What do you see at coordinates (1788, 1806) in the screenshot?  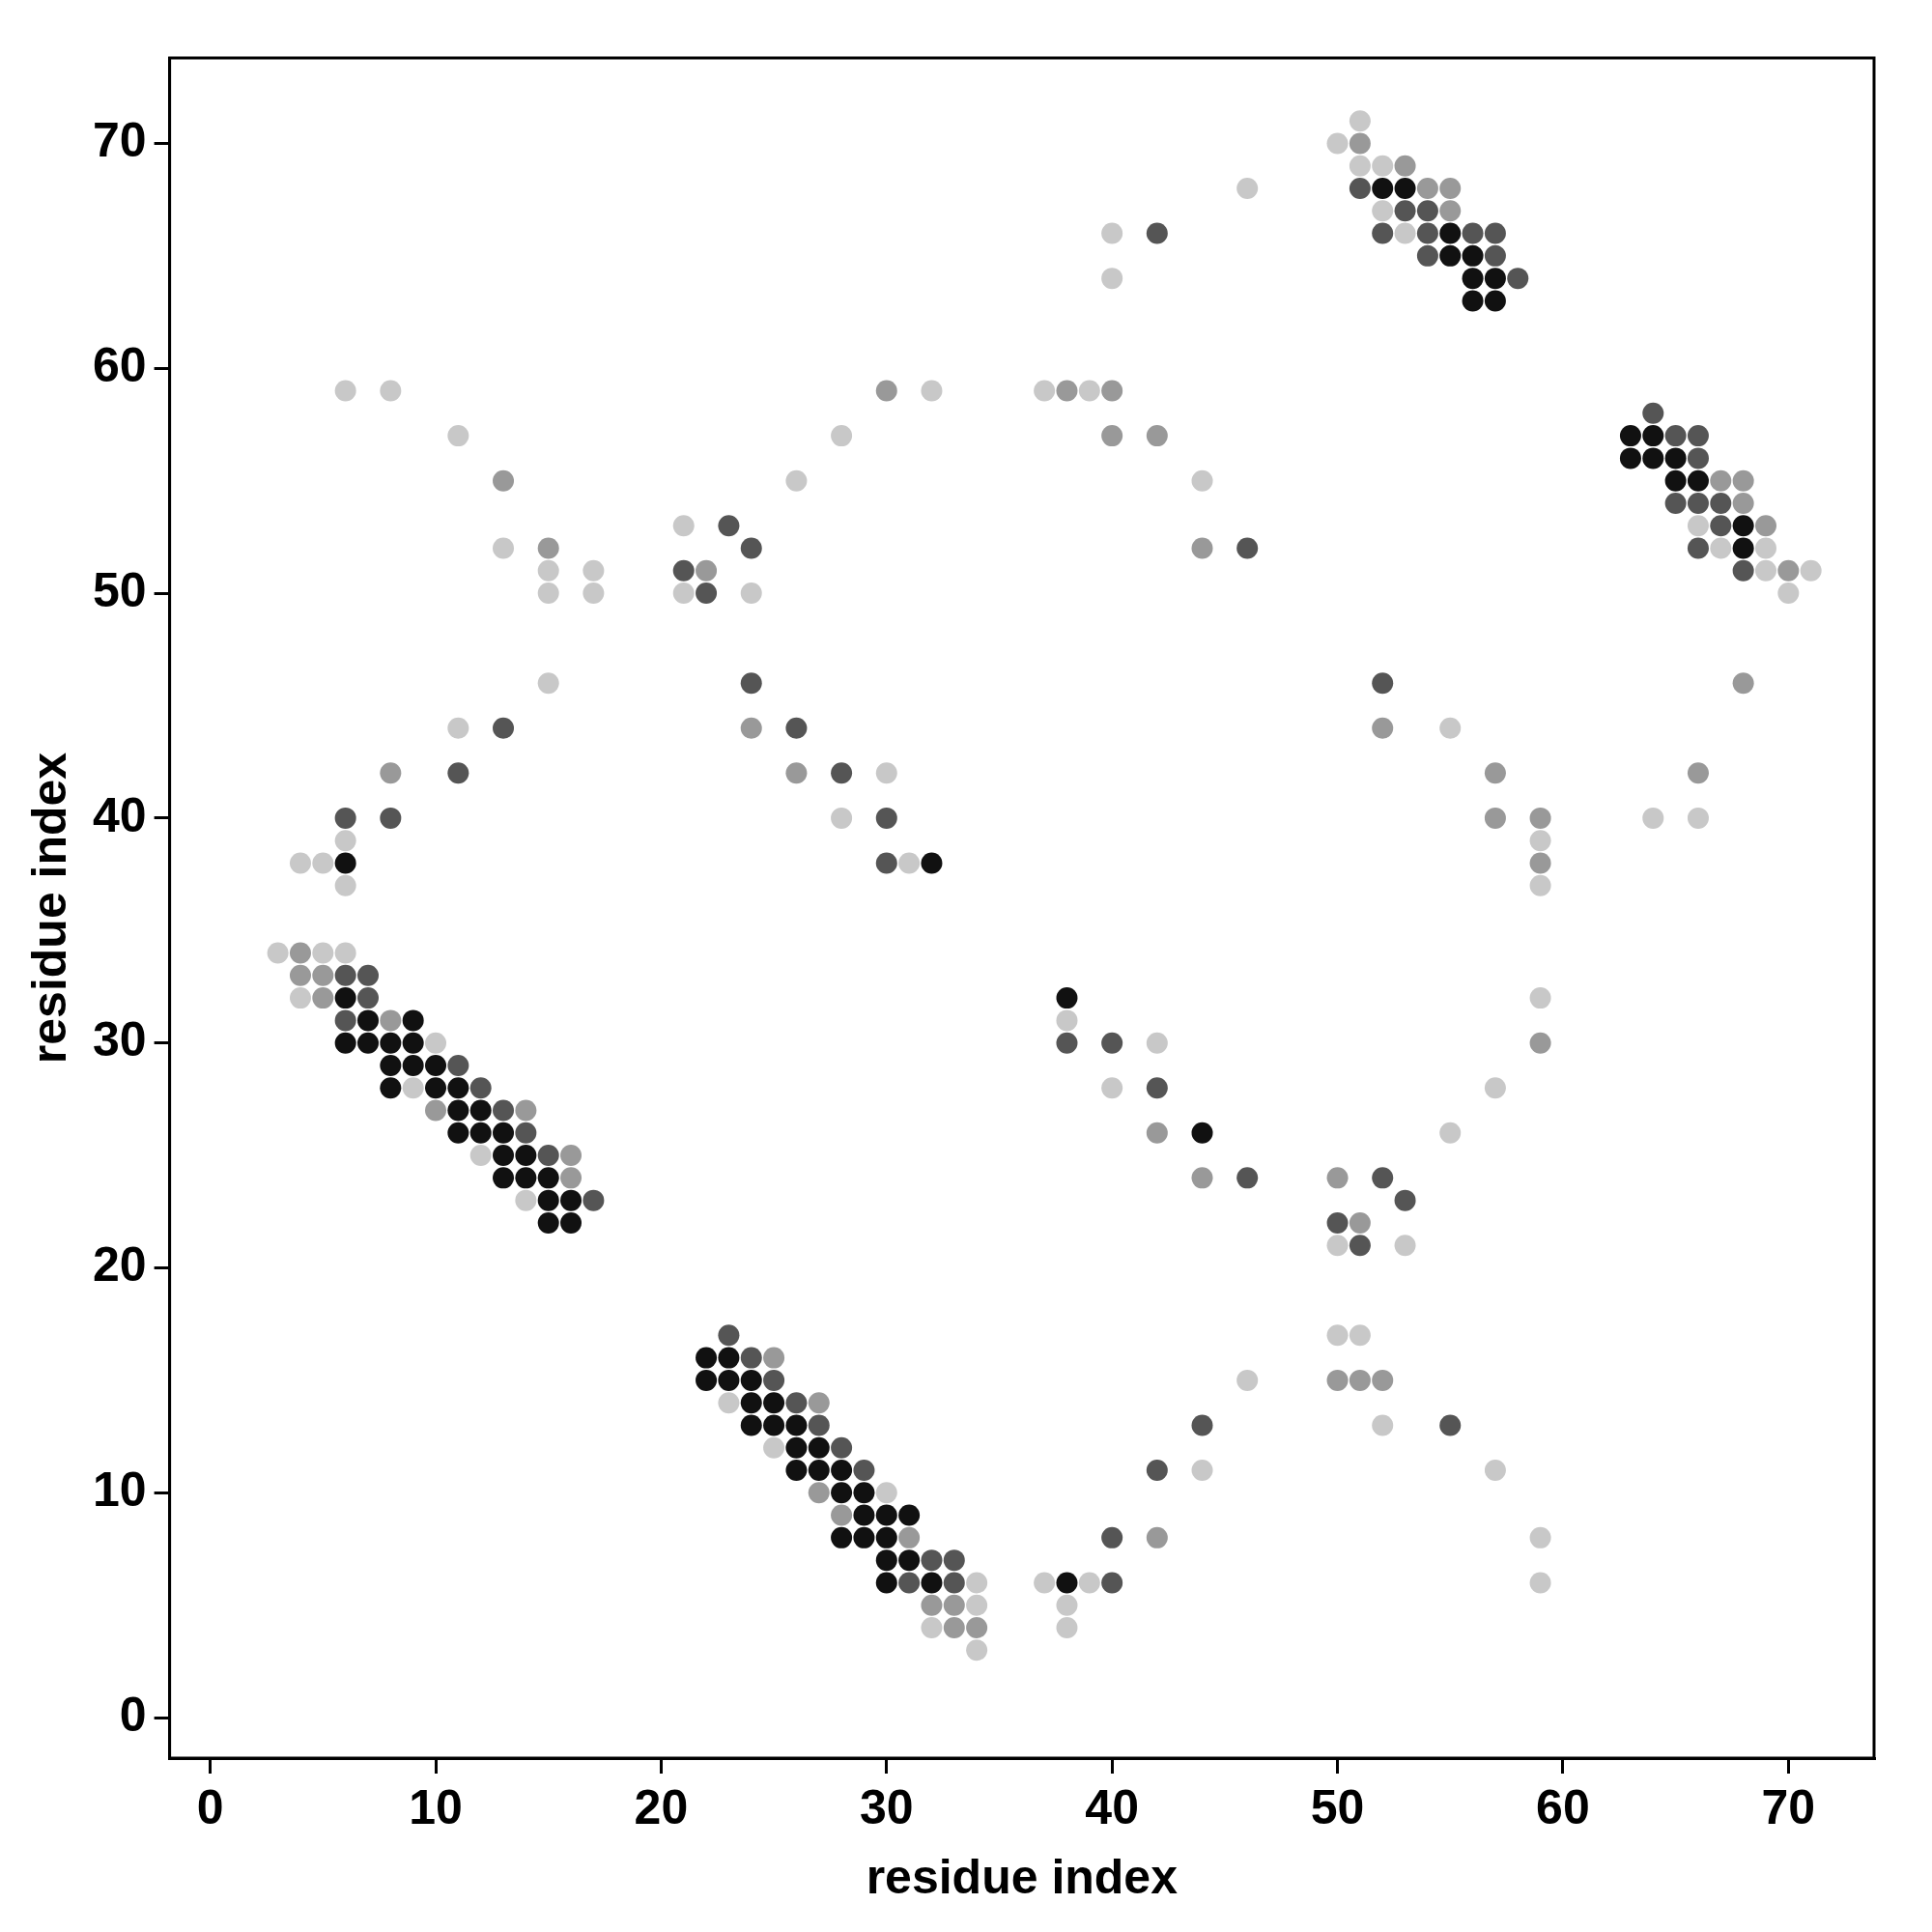 I see `x-tick-label: 70` at bounding box center [1788, 1806].